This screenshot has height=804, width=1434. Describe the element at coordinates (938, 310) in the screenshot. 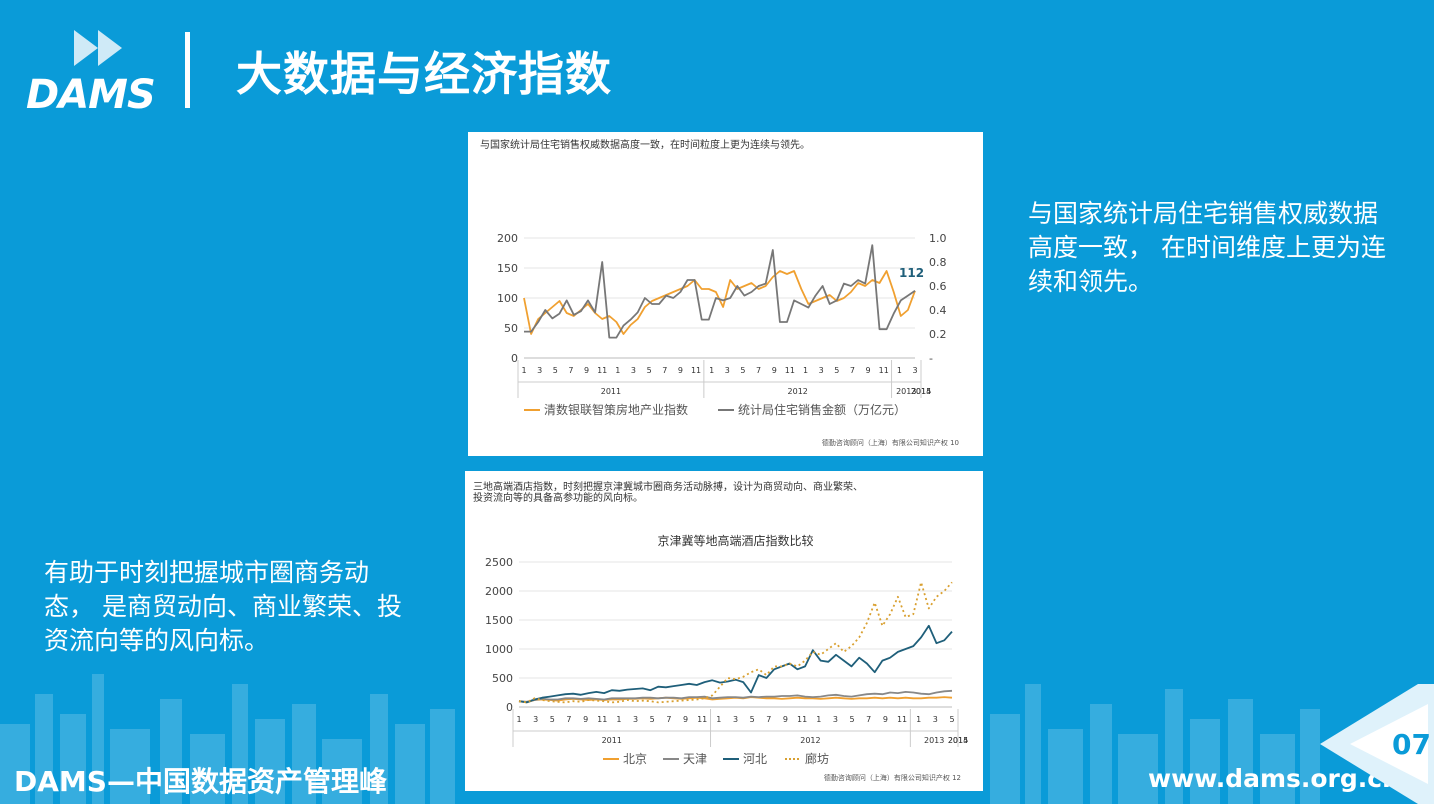

I see `chart-1-y2-tick-label: 0.4` at that location.